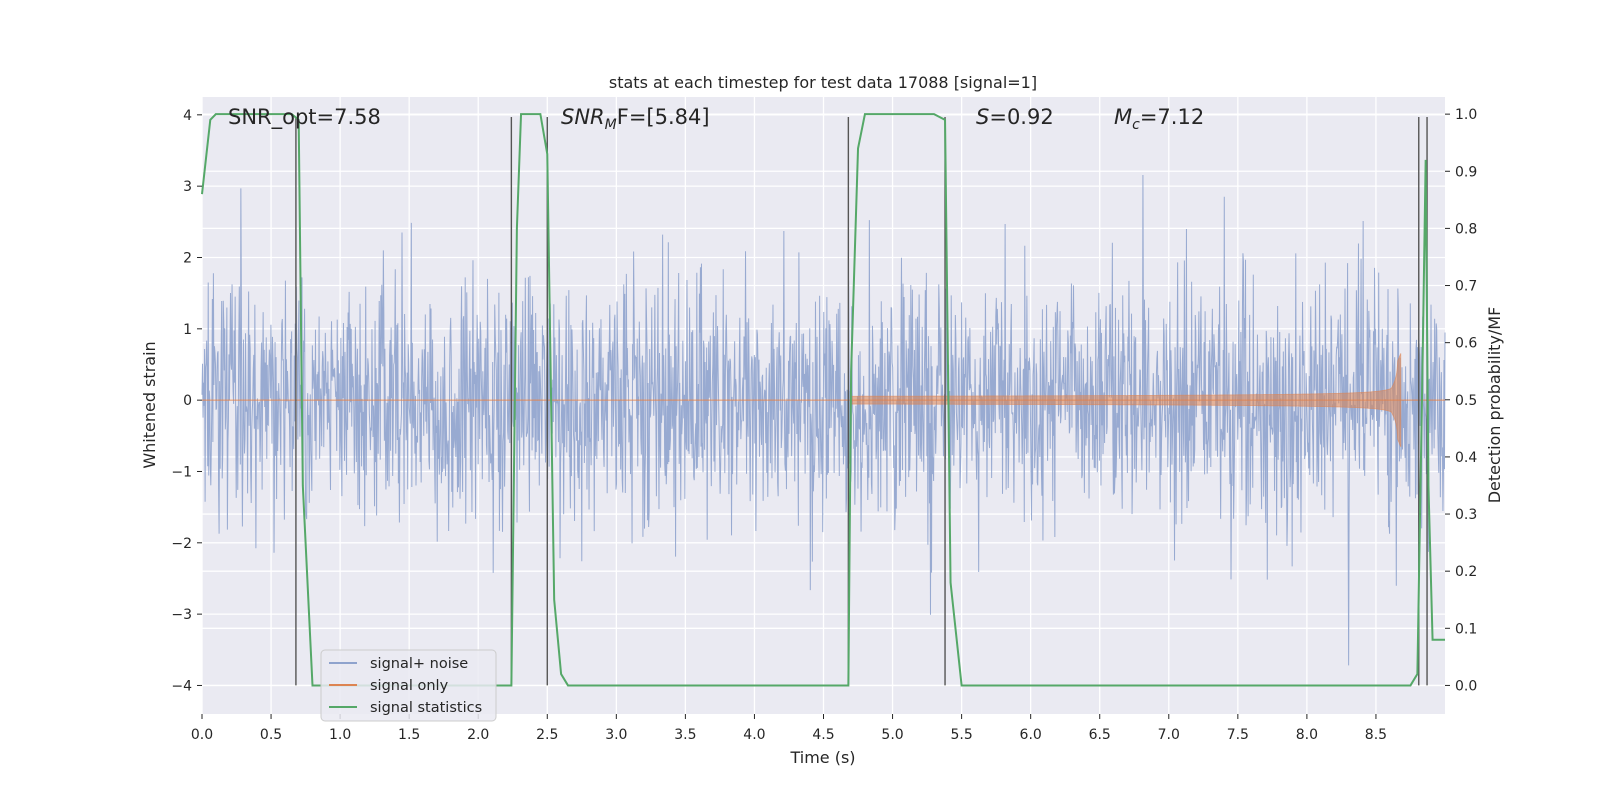 This screenshot has width=1600, height=800. What do you see at coordinates (187, 187) in the screenshot?
I see `y-tick-label: 3` at bounding box center [187, 187].